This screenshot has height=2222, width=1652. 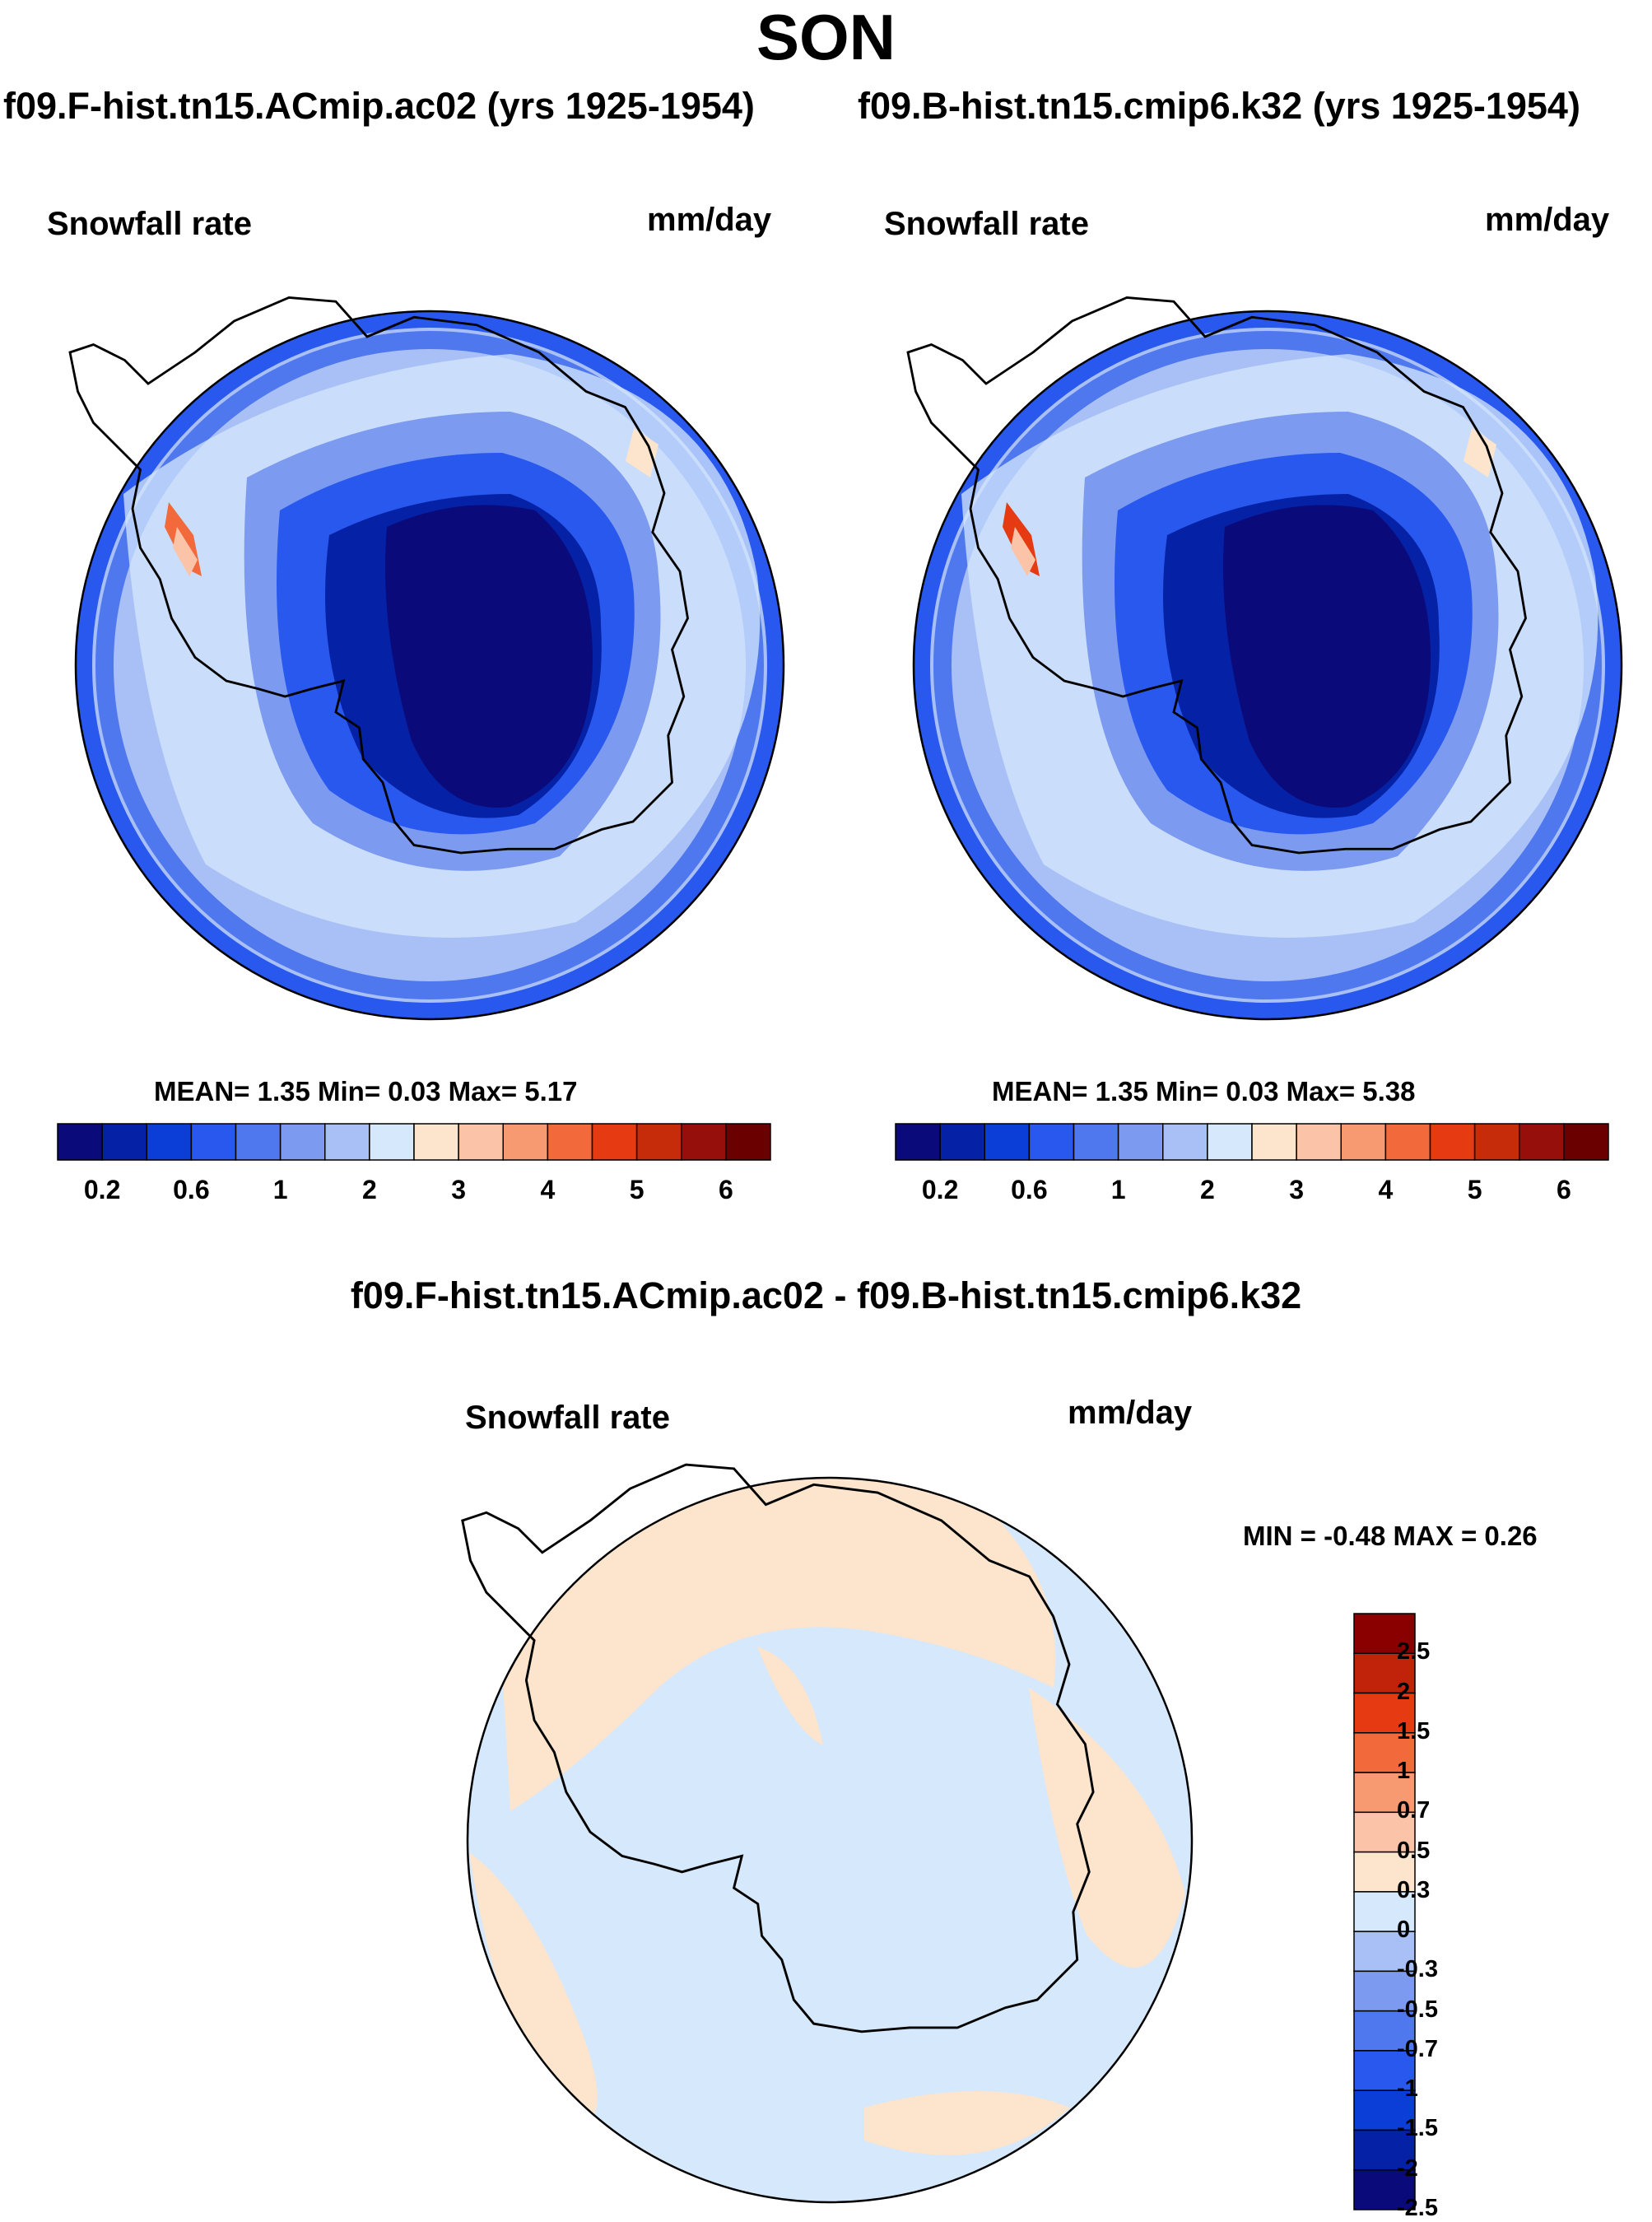 I want to click on colorbar-tick-label: 3, so click(x=459, y=1189).